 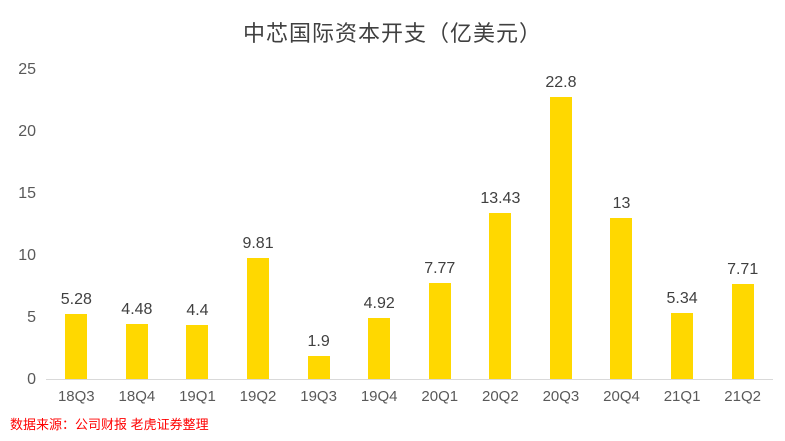 What do you see at coordinates (318, 224) in the screenshot?
I see `bar-group: 1.9` at bounding box center [318, 224].